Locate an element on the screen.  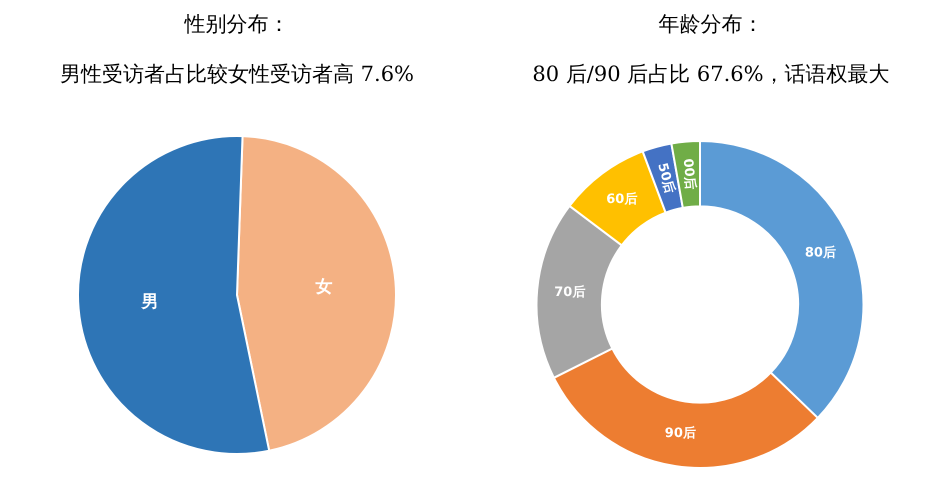
slice-label: 50后 is located at coordinates (666, 178).